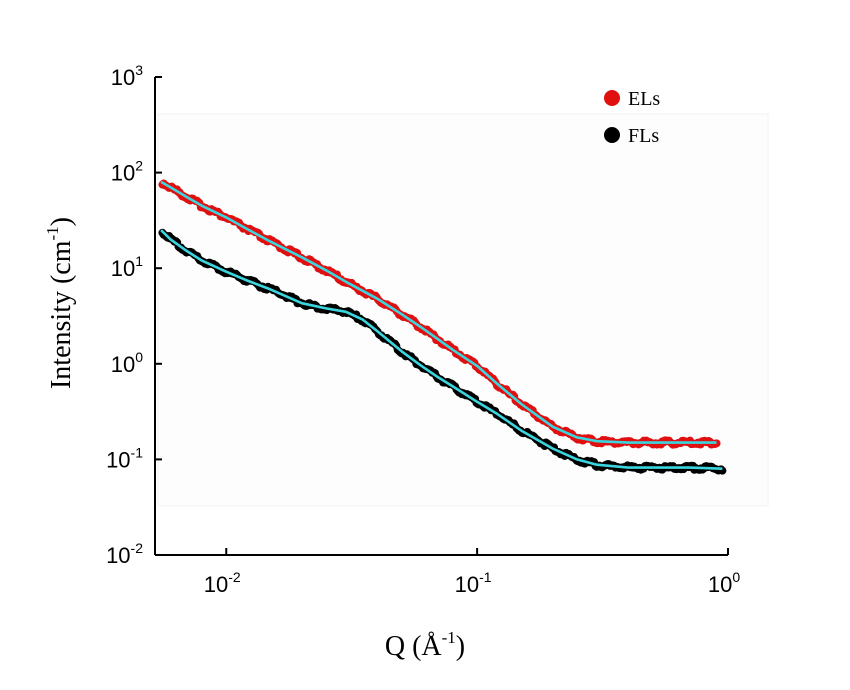 The width and height of the screenshot is (850, 690). Describe the element at coordinates (632, 117) in the screenshot. I see `legend: ELs FLs` at that location.